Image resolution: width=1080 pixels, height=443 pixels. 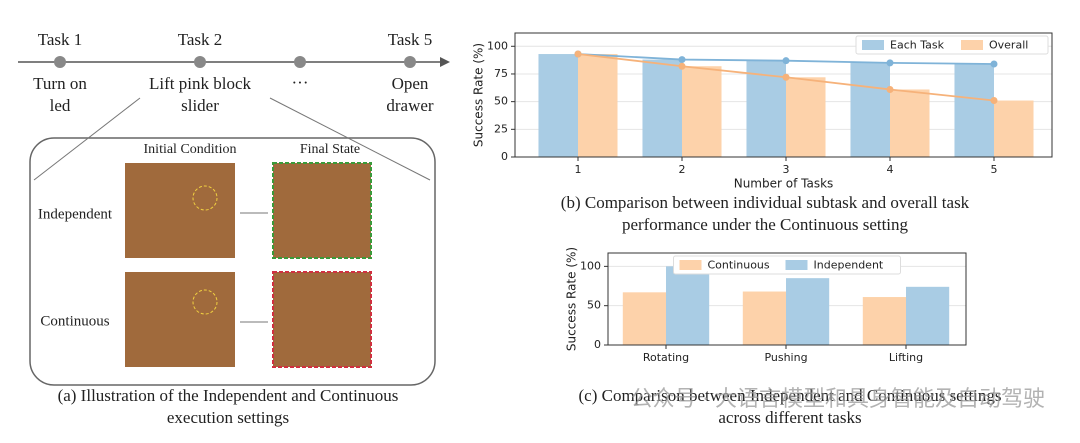 What do you see at coordinates (1008, 45) in the screenshot?
I see `legend-label: Overall` at bounding box center [1008, 45].